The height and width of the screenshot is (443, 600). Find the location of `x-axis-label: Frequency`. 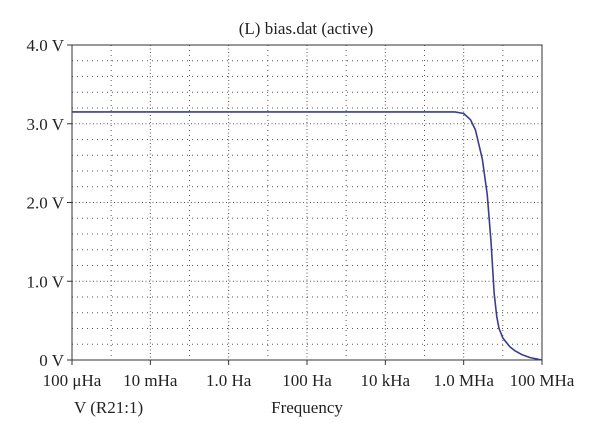

x-axis-label: Frequency is located at coordinates (307, 407).